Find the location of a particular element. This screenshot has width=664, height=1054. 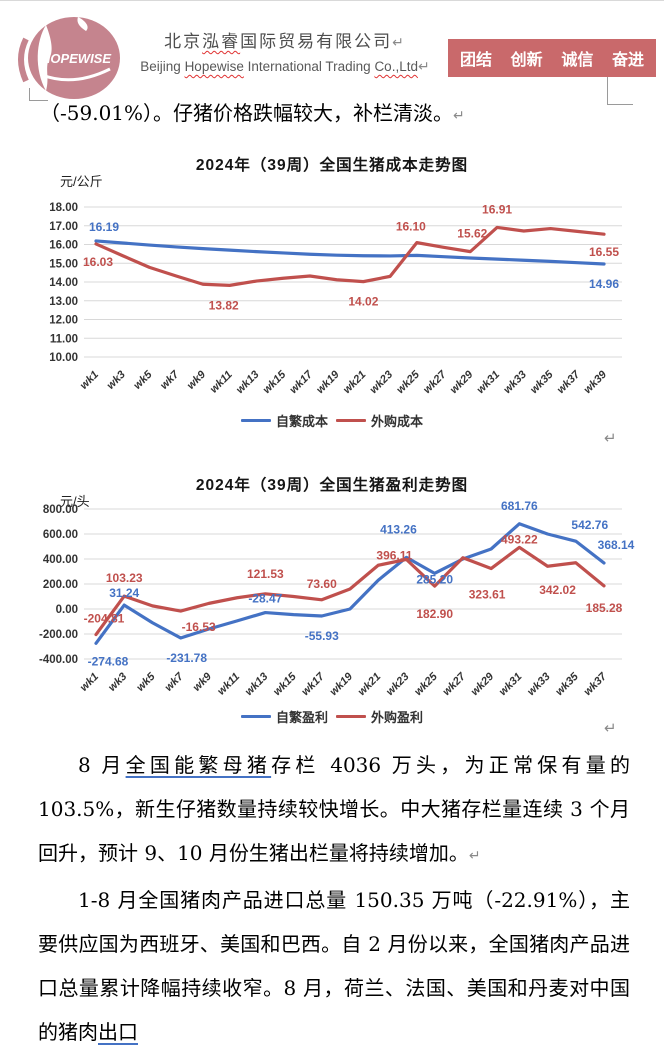

text-segment: 8 月 is located at coordinates (102, 765).